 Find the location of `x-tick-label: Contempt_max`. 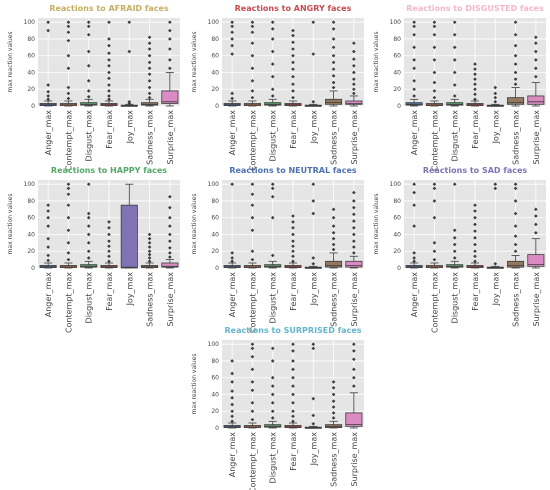

x-tick-label: Contempt_max is located at coordinates (68, 302).